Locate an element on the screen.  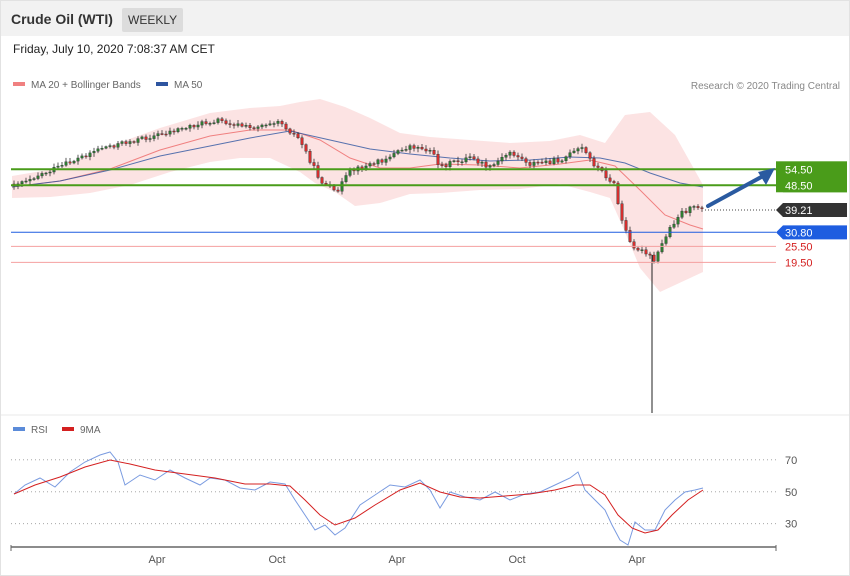
level-label: 19.50 is located at coordinates (799, 263).